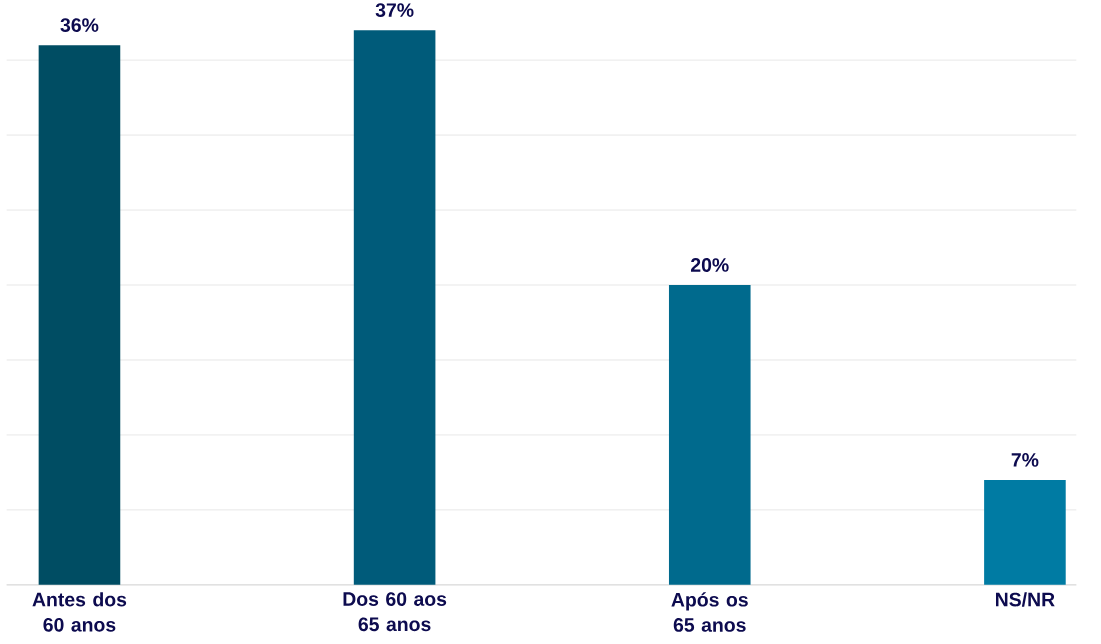 The image size is (1101, 644). What do you see at coordinates (709, 612) in the screenshot?
I see `x-tick-label: Após os 65 anos` at bounding box center [709, 612].